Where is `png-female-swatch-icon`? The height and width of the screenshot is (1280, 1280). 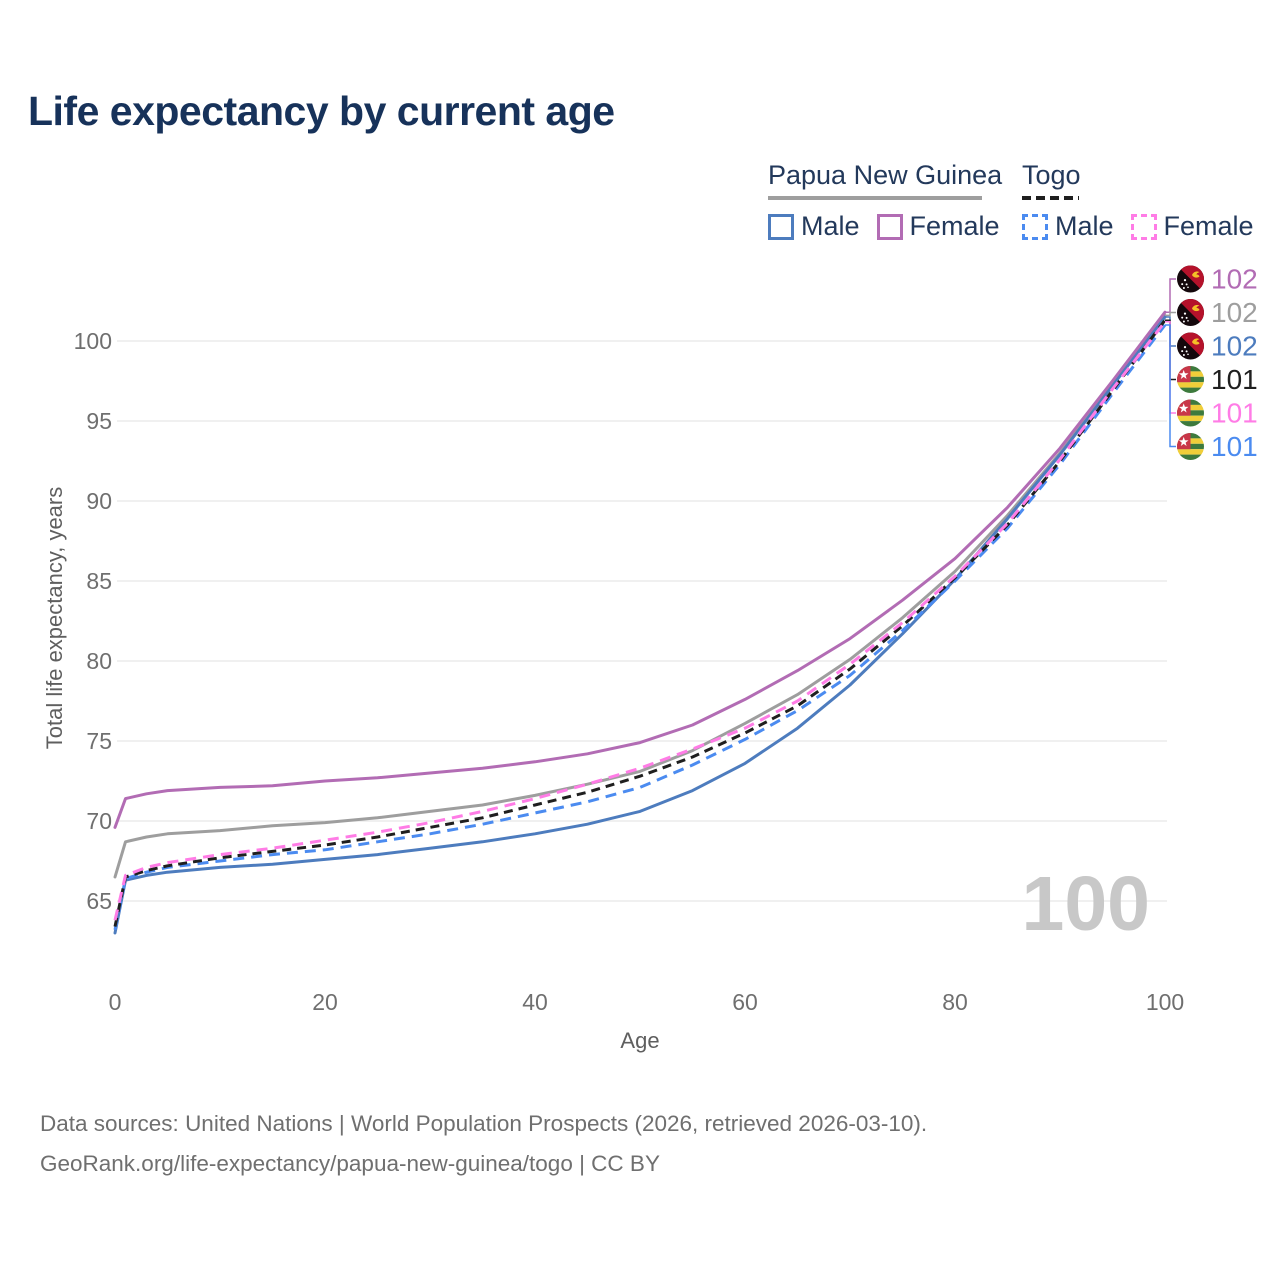
png-female-swatch-icon is located at coordinates (889, 226).